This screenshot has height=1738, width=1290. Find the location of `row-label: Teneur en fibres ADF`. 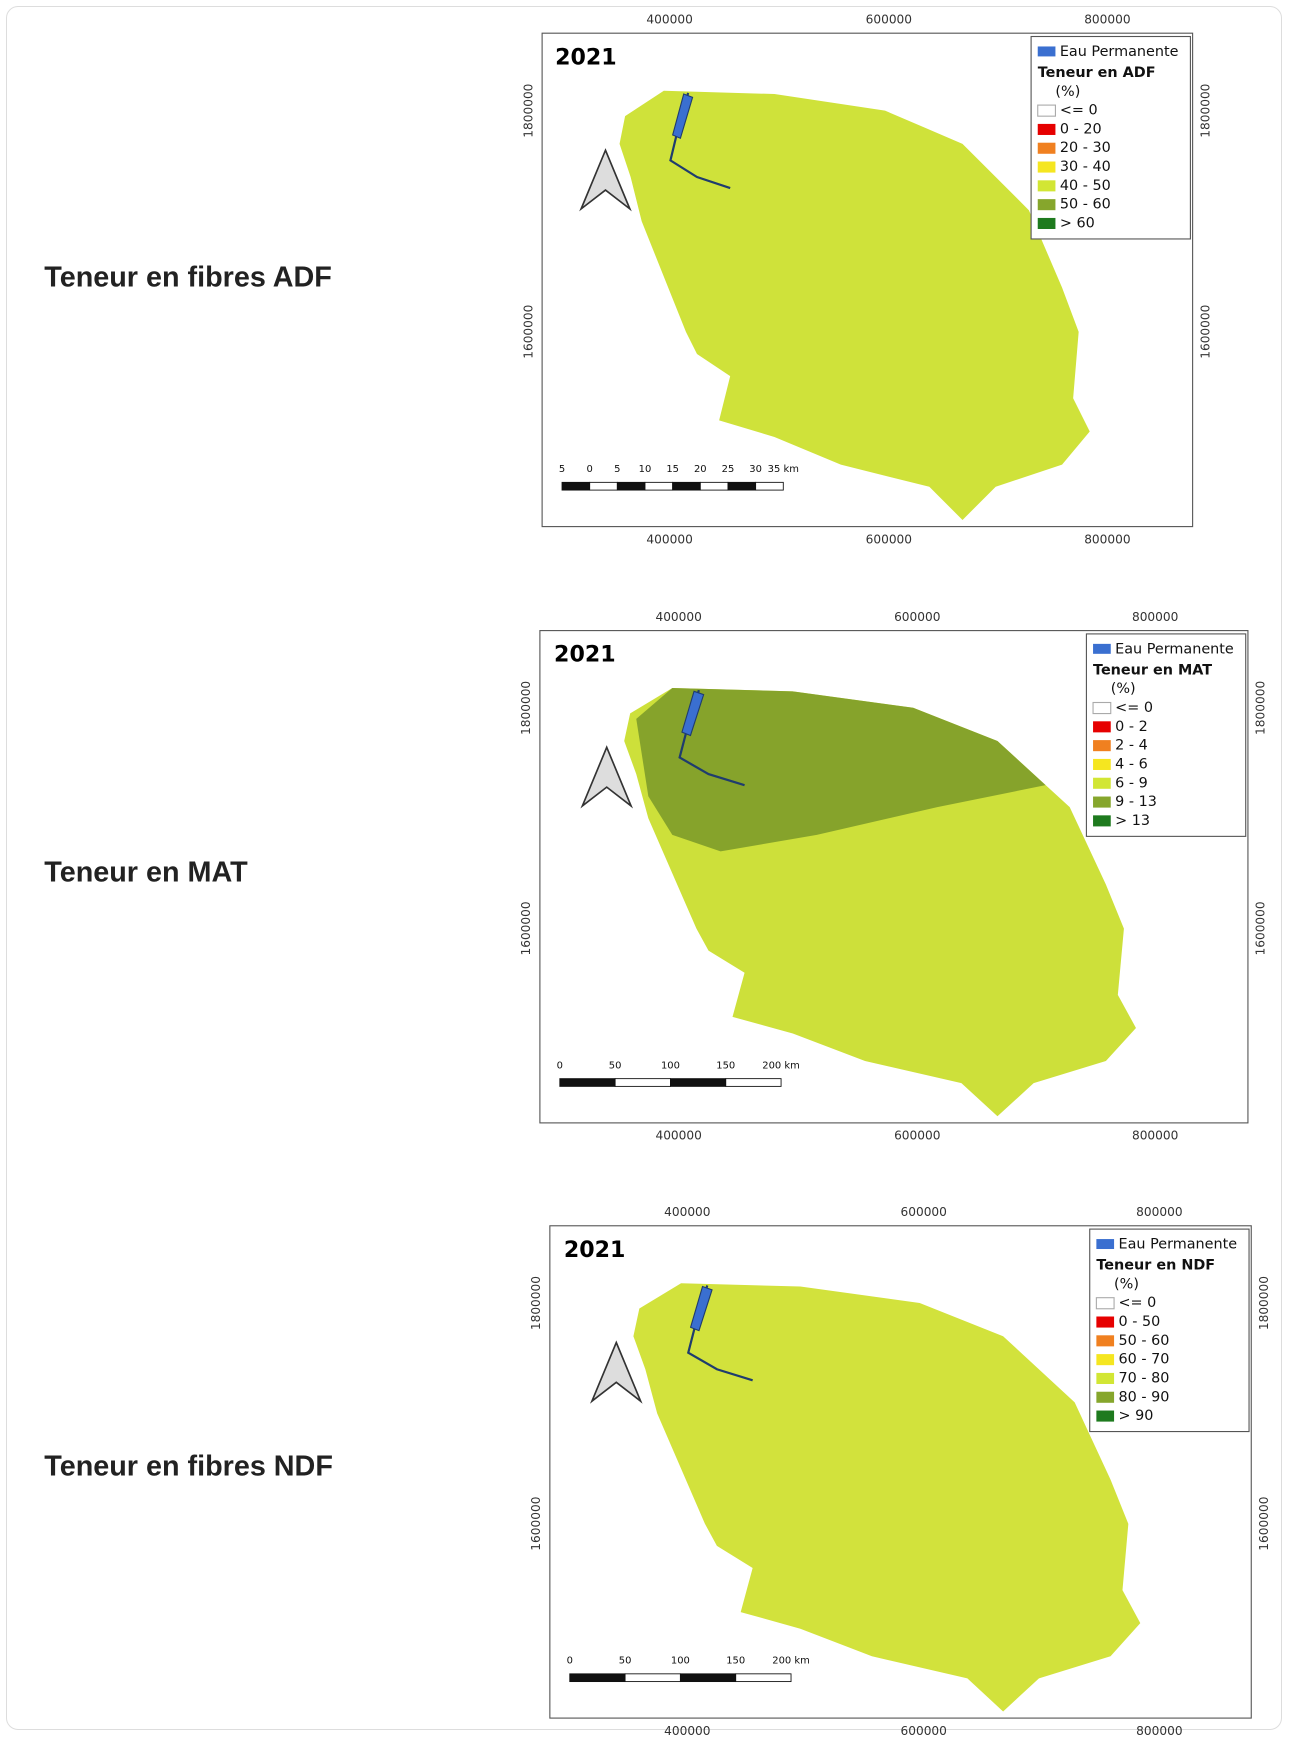

row-label: Teneur en fibres ADF is located at coordinates (188, 277).